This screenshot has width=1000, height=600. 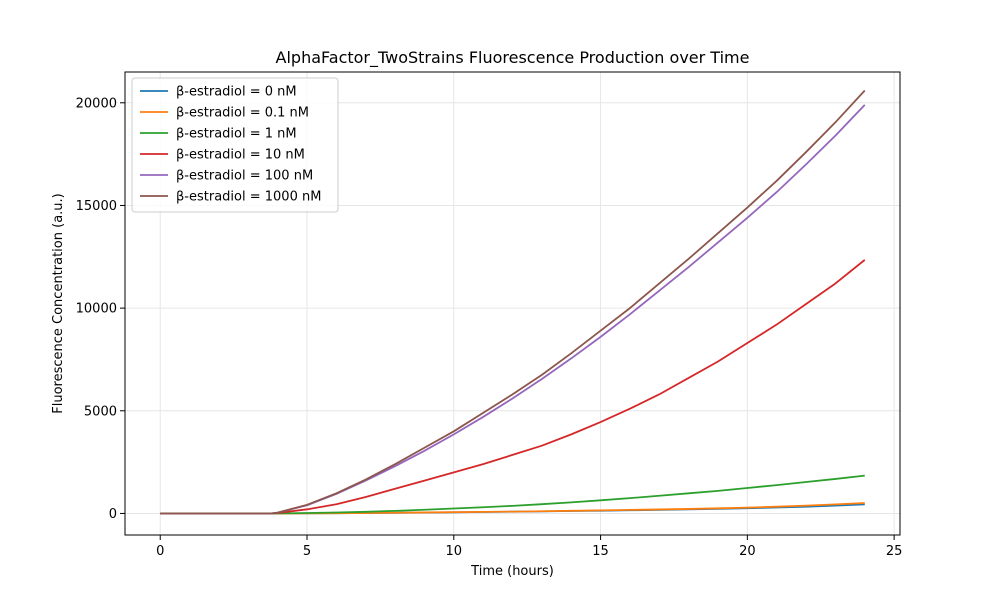 What do you see at coordinates (100, 411) in the screenshot?
I see `y-tick-label: 5000` at bounding box center [100, 411].